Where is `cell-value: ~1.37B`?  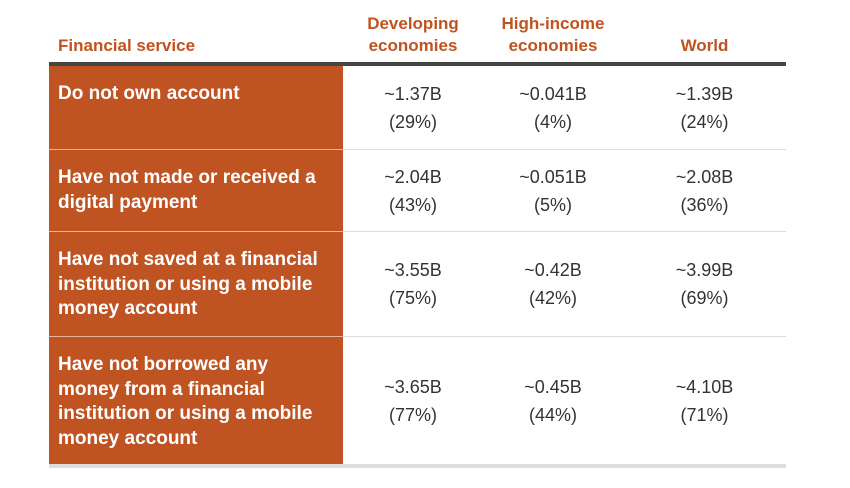 cell-value: ~1.37B is located at coordinates (413, 93).